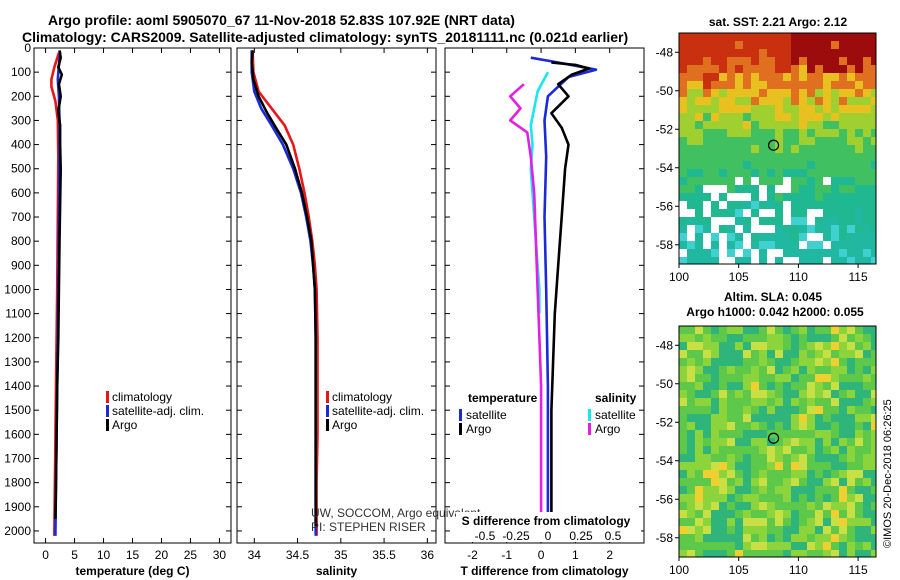 The width and height of the screenshot is (900, 580). What do you see at coordinates (341, 555) in the screenshot?
I see `x-tick-label: 35` at bounding box center [341, 555].